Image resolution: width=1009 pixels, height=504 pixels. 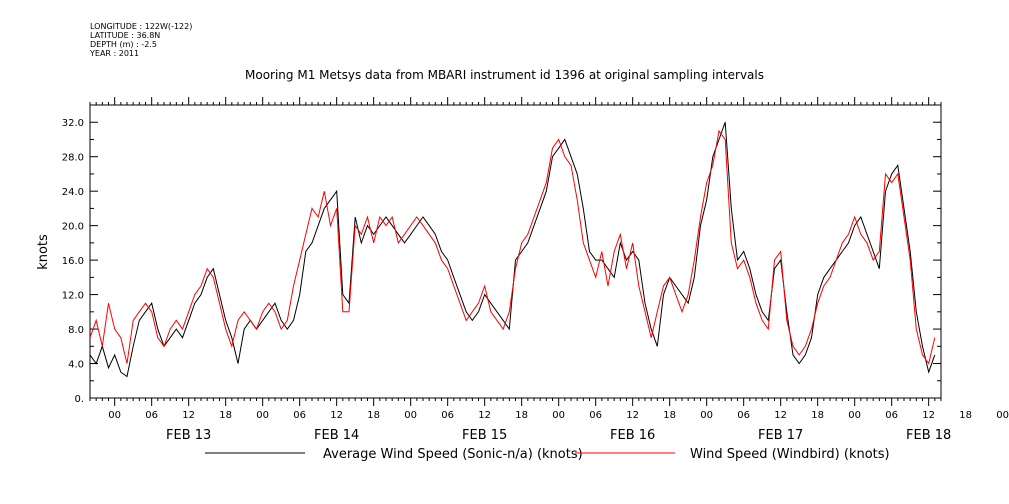 What do you see at coordinates (76, 330) in the screenshot?
I see `y-tick-label: 8.0` at bounding box center [76, 330].